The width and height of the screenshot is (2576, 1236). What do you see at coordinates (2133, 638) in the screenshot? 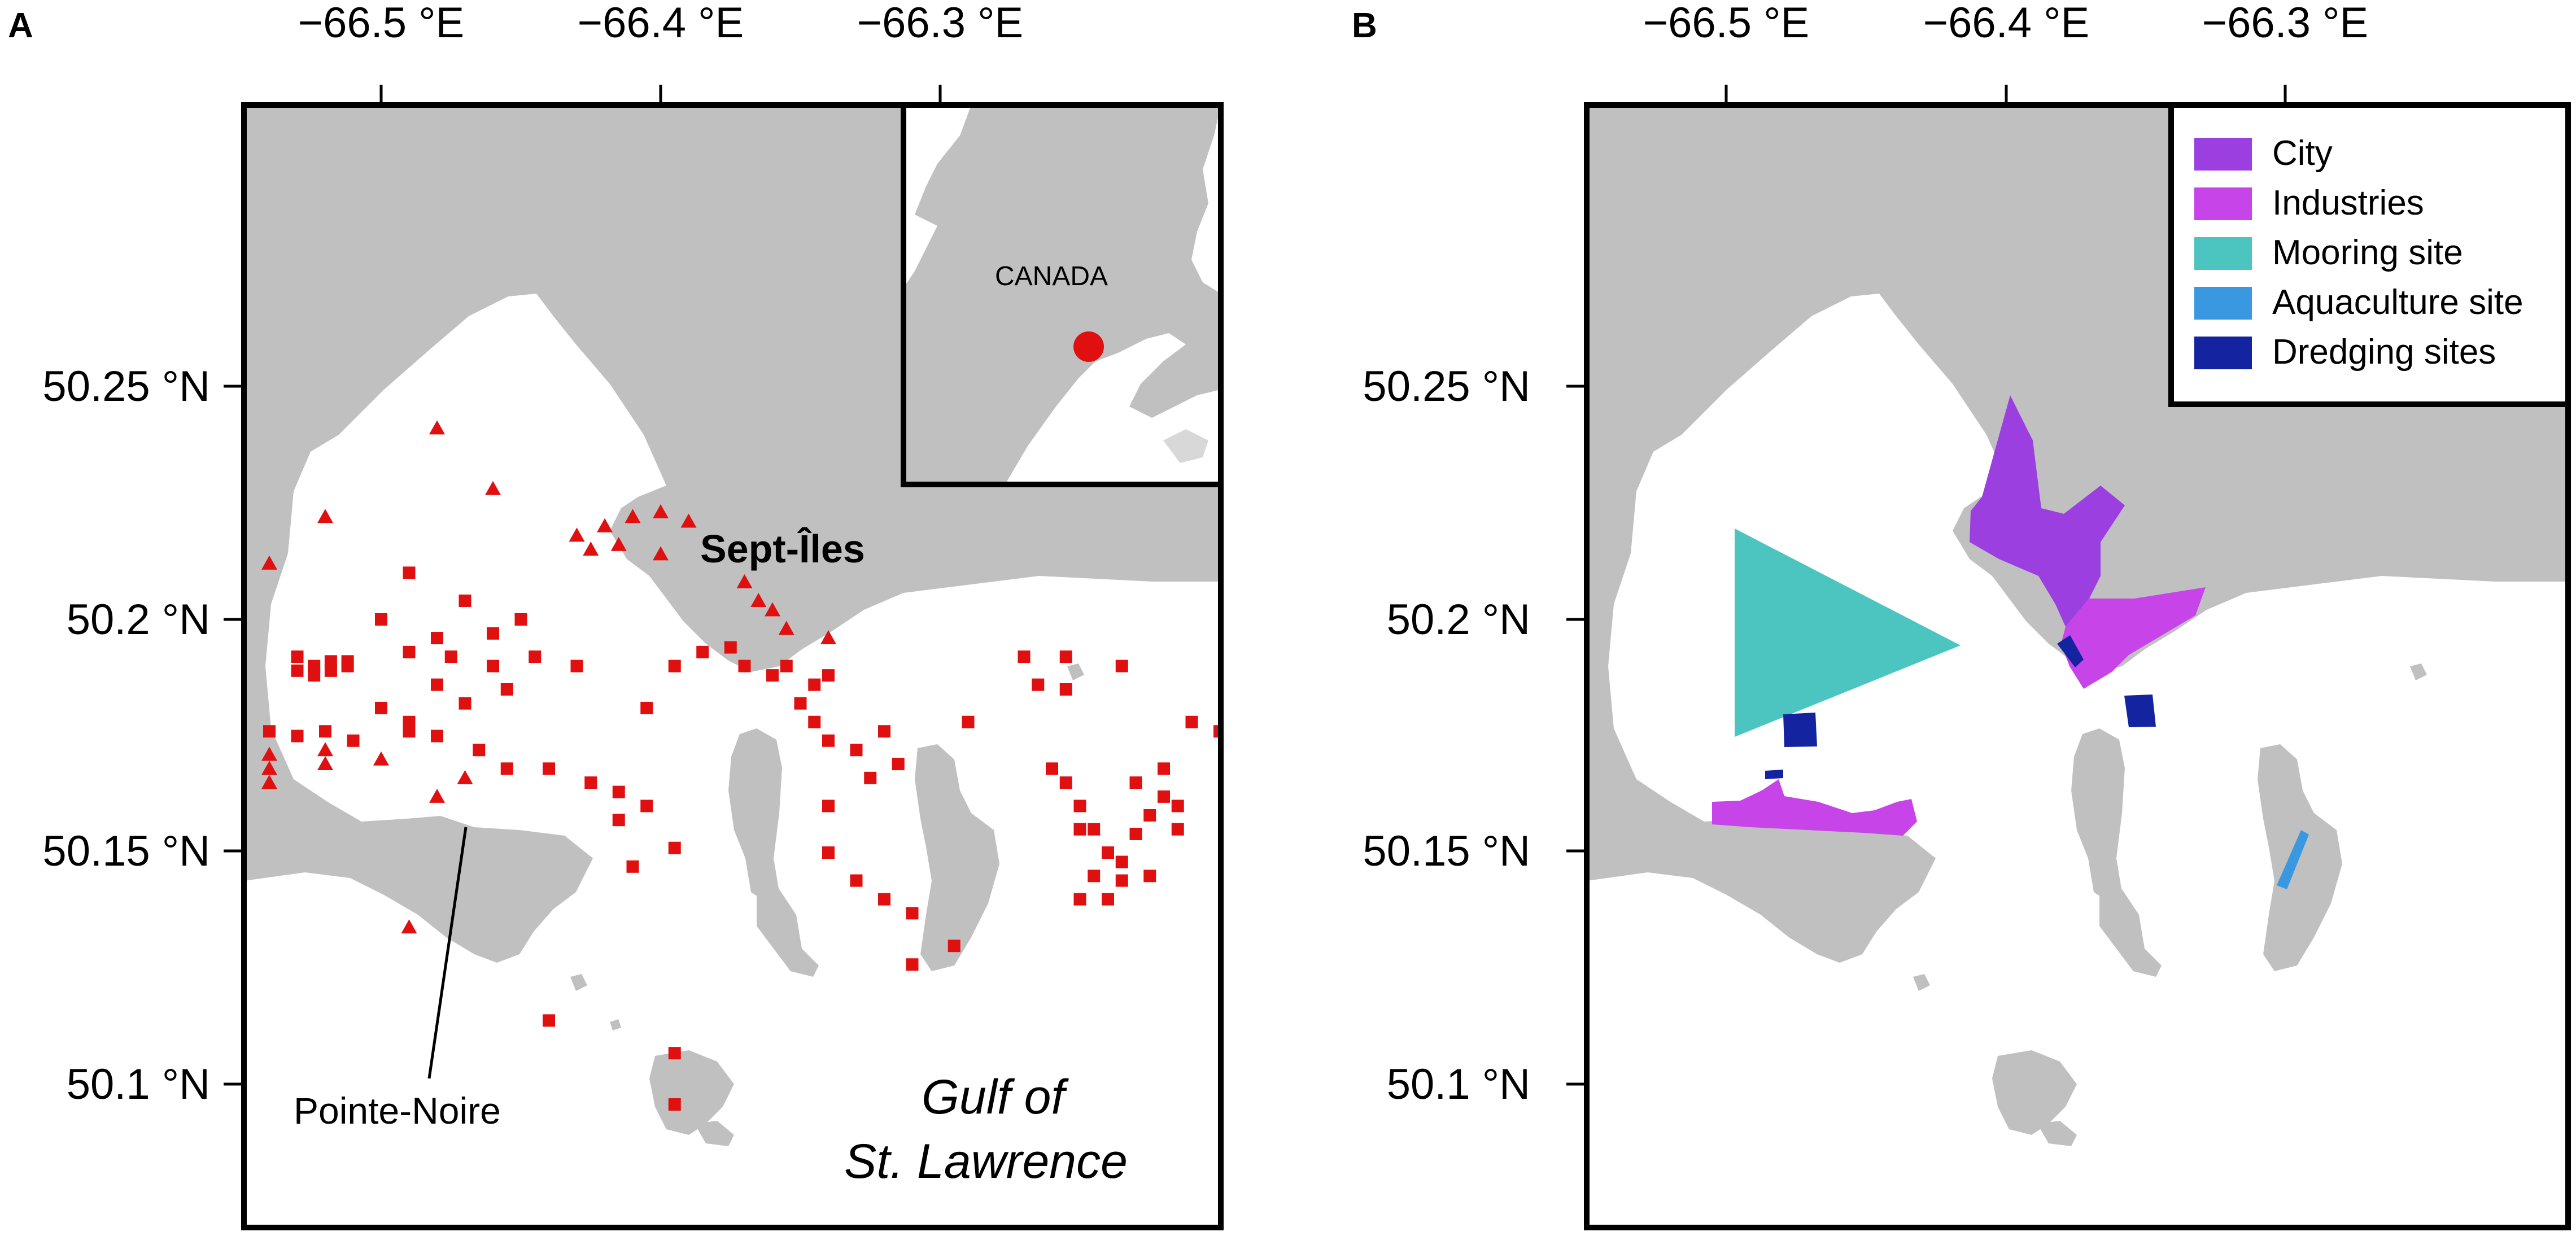
I see `industries-zone-north` at bounding box center [2133, 638].